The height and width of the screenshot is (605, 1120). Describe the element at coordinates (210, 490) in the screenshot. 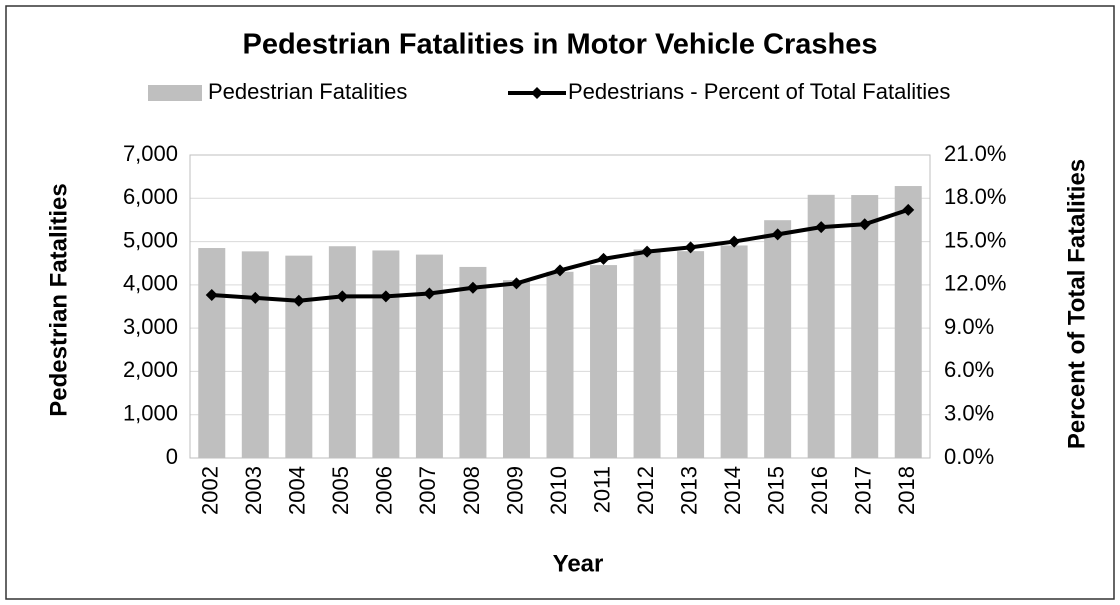

I see `x-tick-label: 2002` at that location.